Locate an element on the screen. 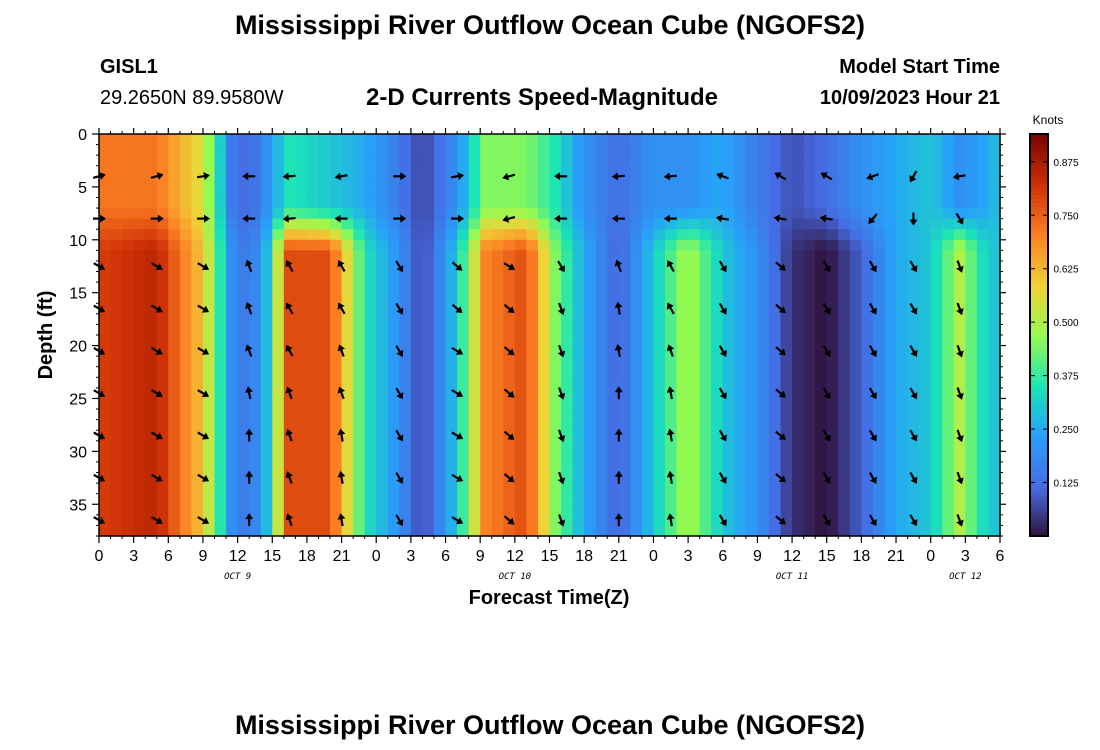 The height and width of the screenshot is (750, 1100). x-tick-label: 12 is located at coordinates (792, 556).